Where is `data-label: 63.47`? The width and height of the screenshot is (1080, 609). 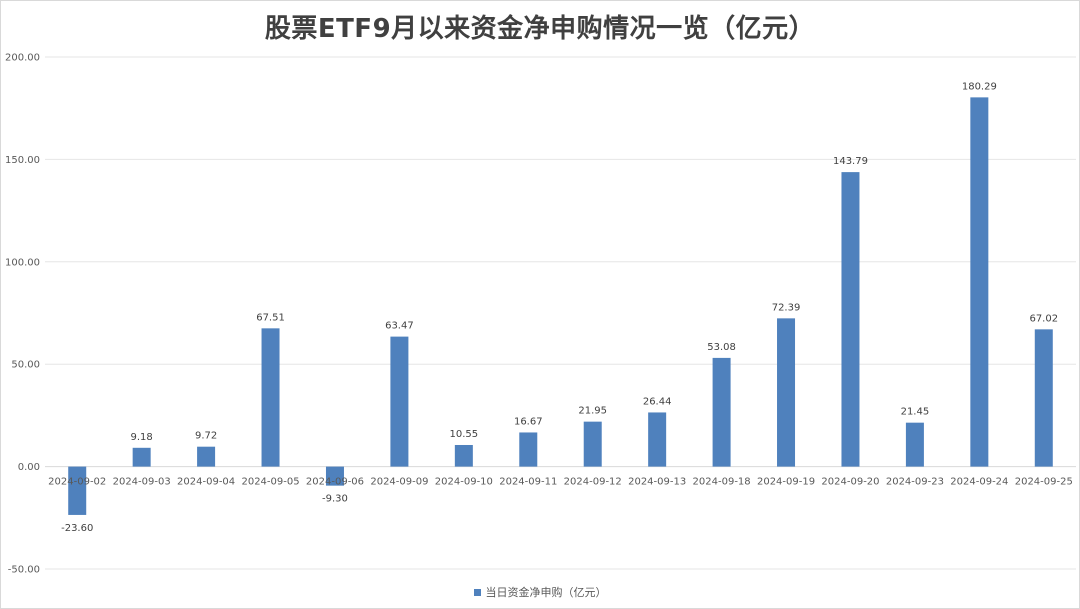 data-label: 63.47 is located at coordinates (399, 326).